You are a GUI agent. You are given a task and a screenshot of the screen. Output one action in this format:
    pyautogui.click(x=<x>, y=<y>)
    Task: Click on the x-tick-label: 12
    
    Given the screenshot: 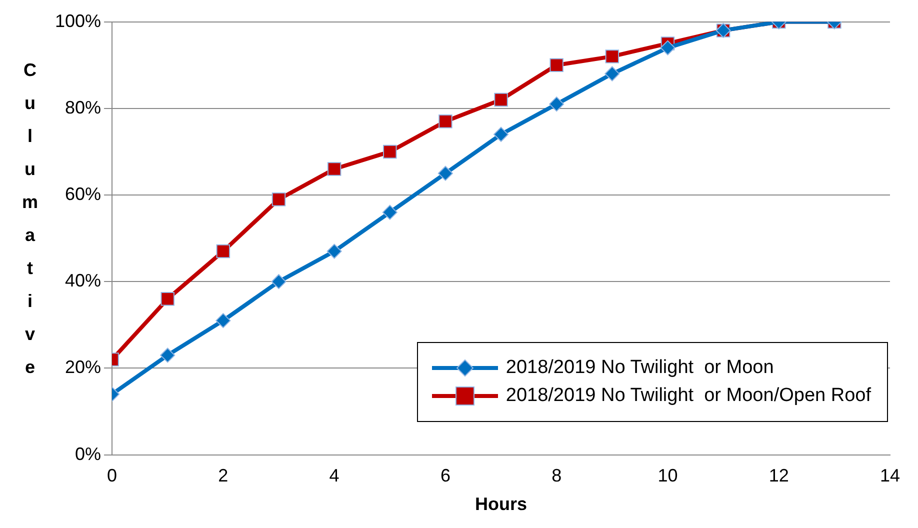 What is the action you would take?
    pyautogui.click(x=778, y=476)
    